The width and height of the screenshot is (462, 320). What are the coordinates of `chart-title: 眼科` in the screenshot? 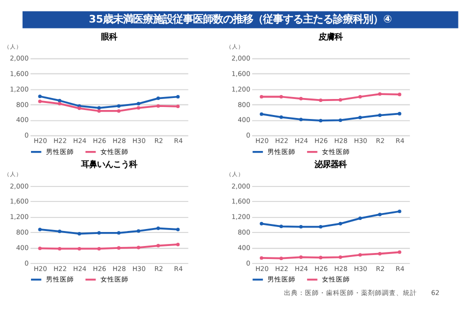 It's located at (108, 36).